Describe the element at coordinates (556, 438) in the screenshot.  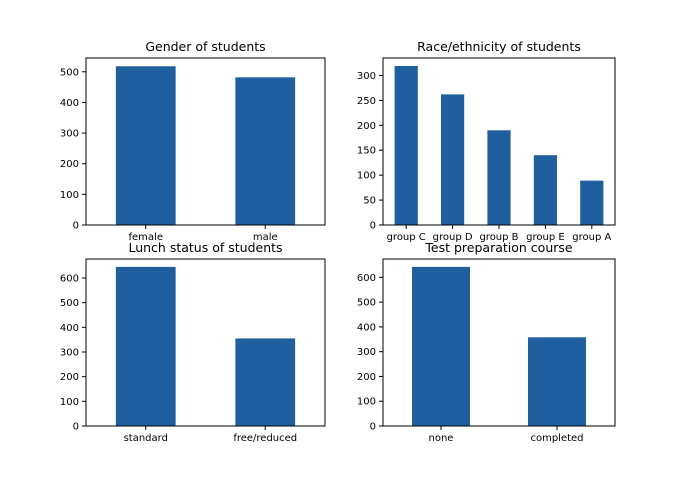
I see `x-tick-label: completed` at that location.